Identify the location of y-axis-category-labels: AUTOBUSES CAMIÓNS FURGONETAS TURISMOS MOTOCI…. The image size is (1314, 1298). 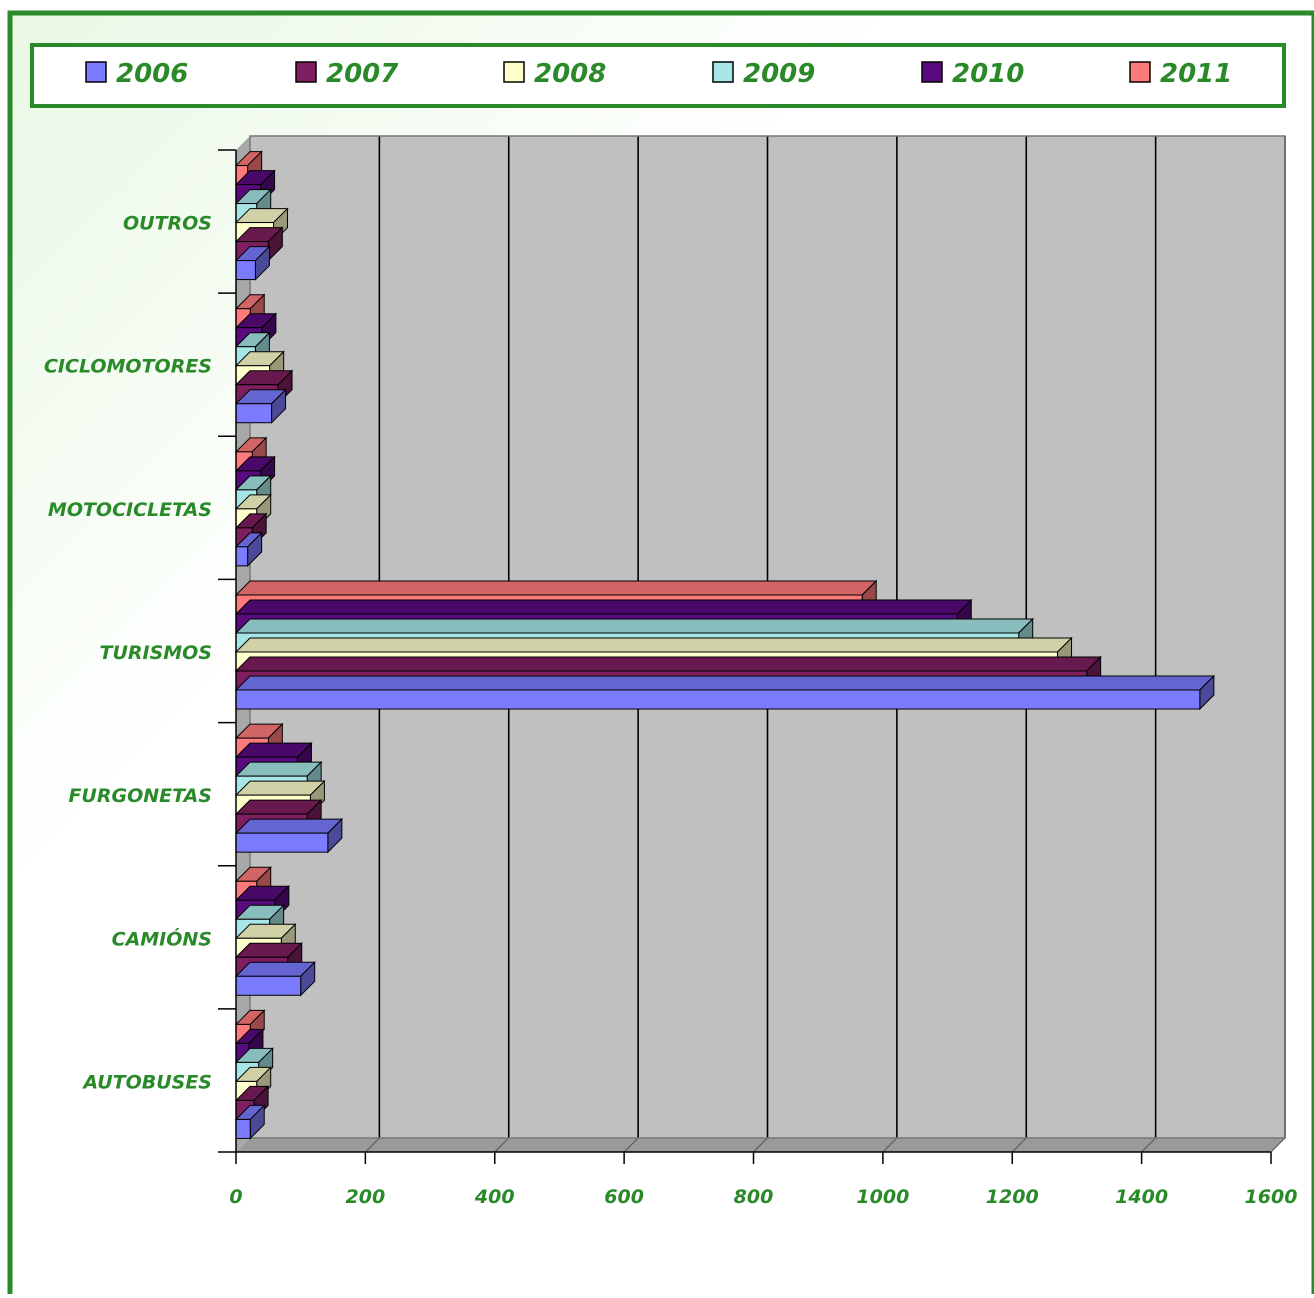
(128, 653).